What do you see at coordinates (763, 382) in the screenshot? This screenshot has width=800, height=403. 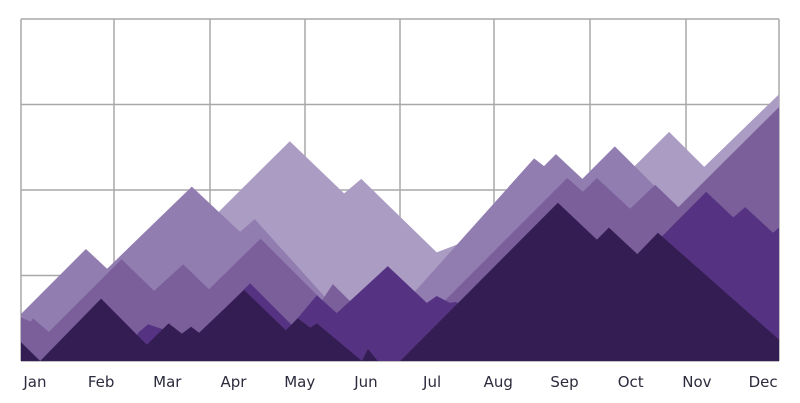 I see `x-tick-label-dec: Dec` at bounding box center [763, 382].